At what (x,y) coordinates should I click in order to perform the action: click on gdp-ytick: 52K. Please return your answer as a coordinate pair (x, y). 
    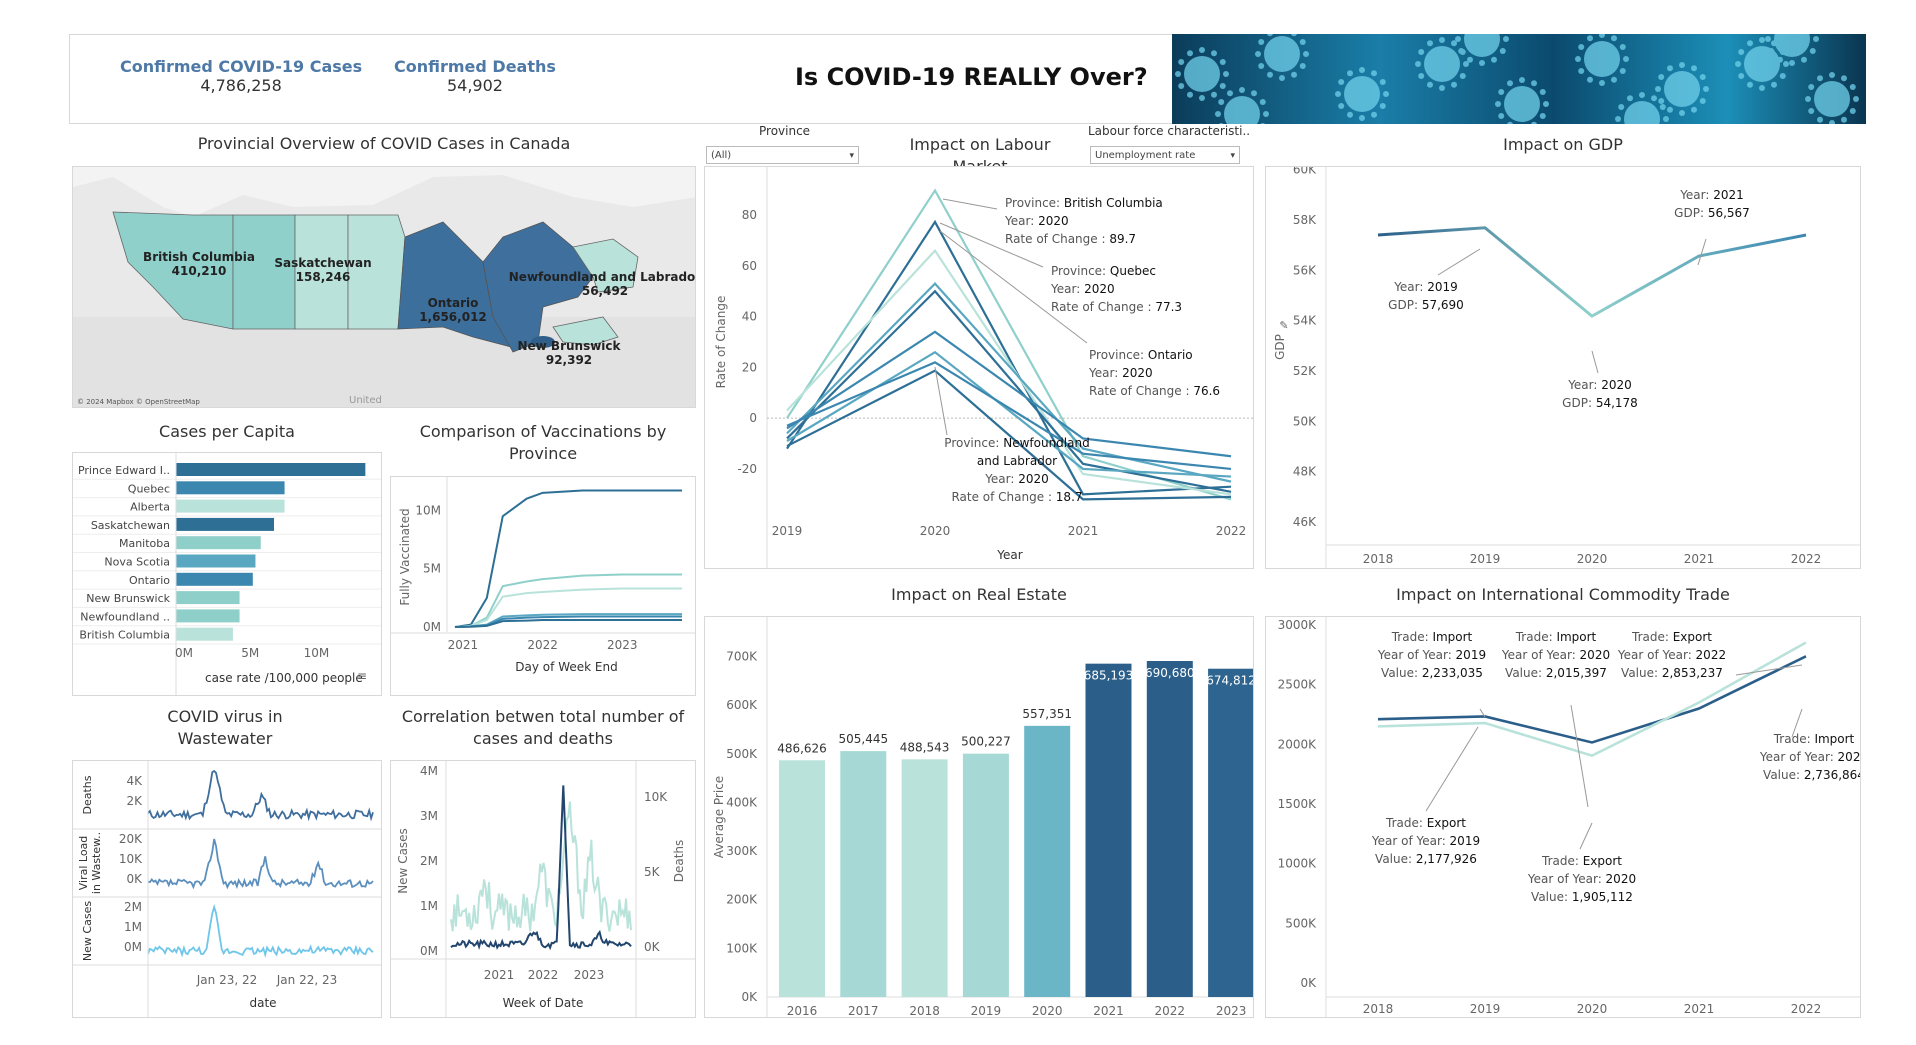
    Looking at the image, I should click on (1305, 371).